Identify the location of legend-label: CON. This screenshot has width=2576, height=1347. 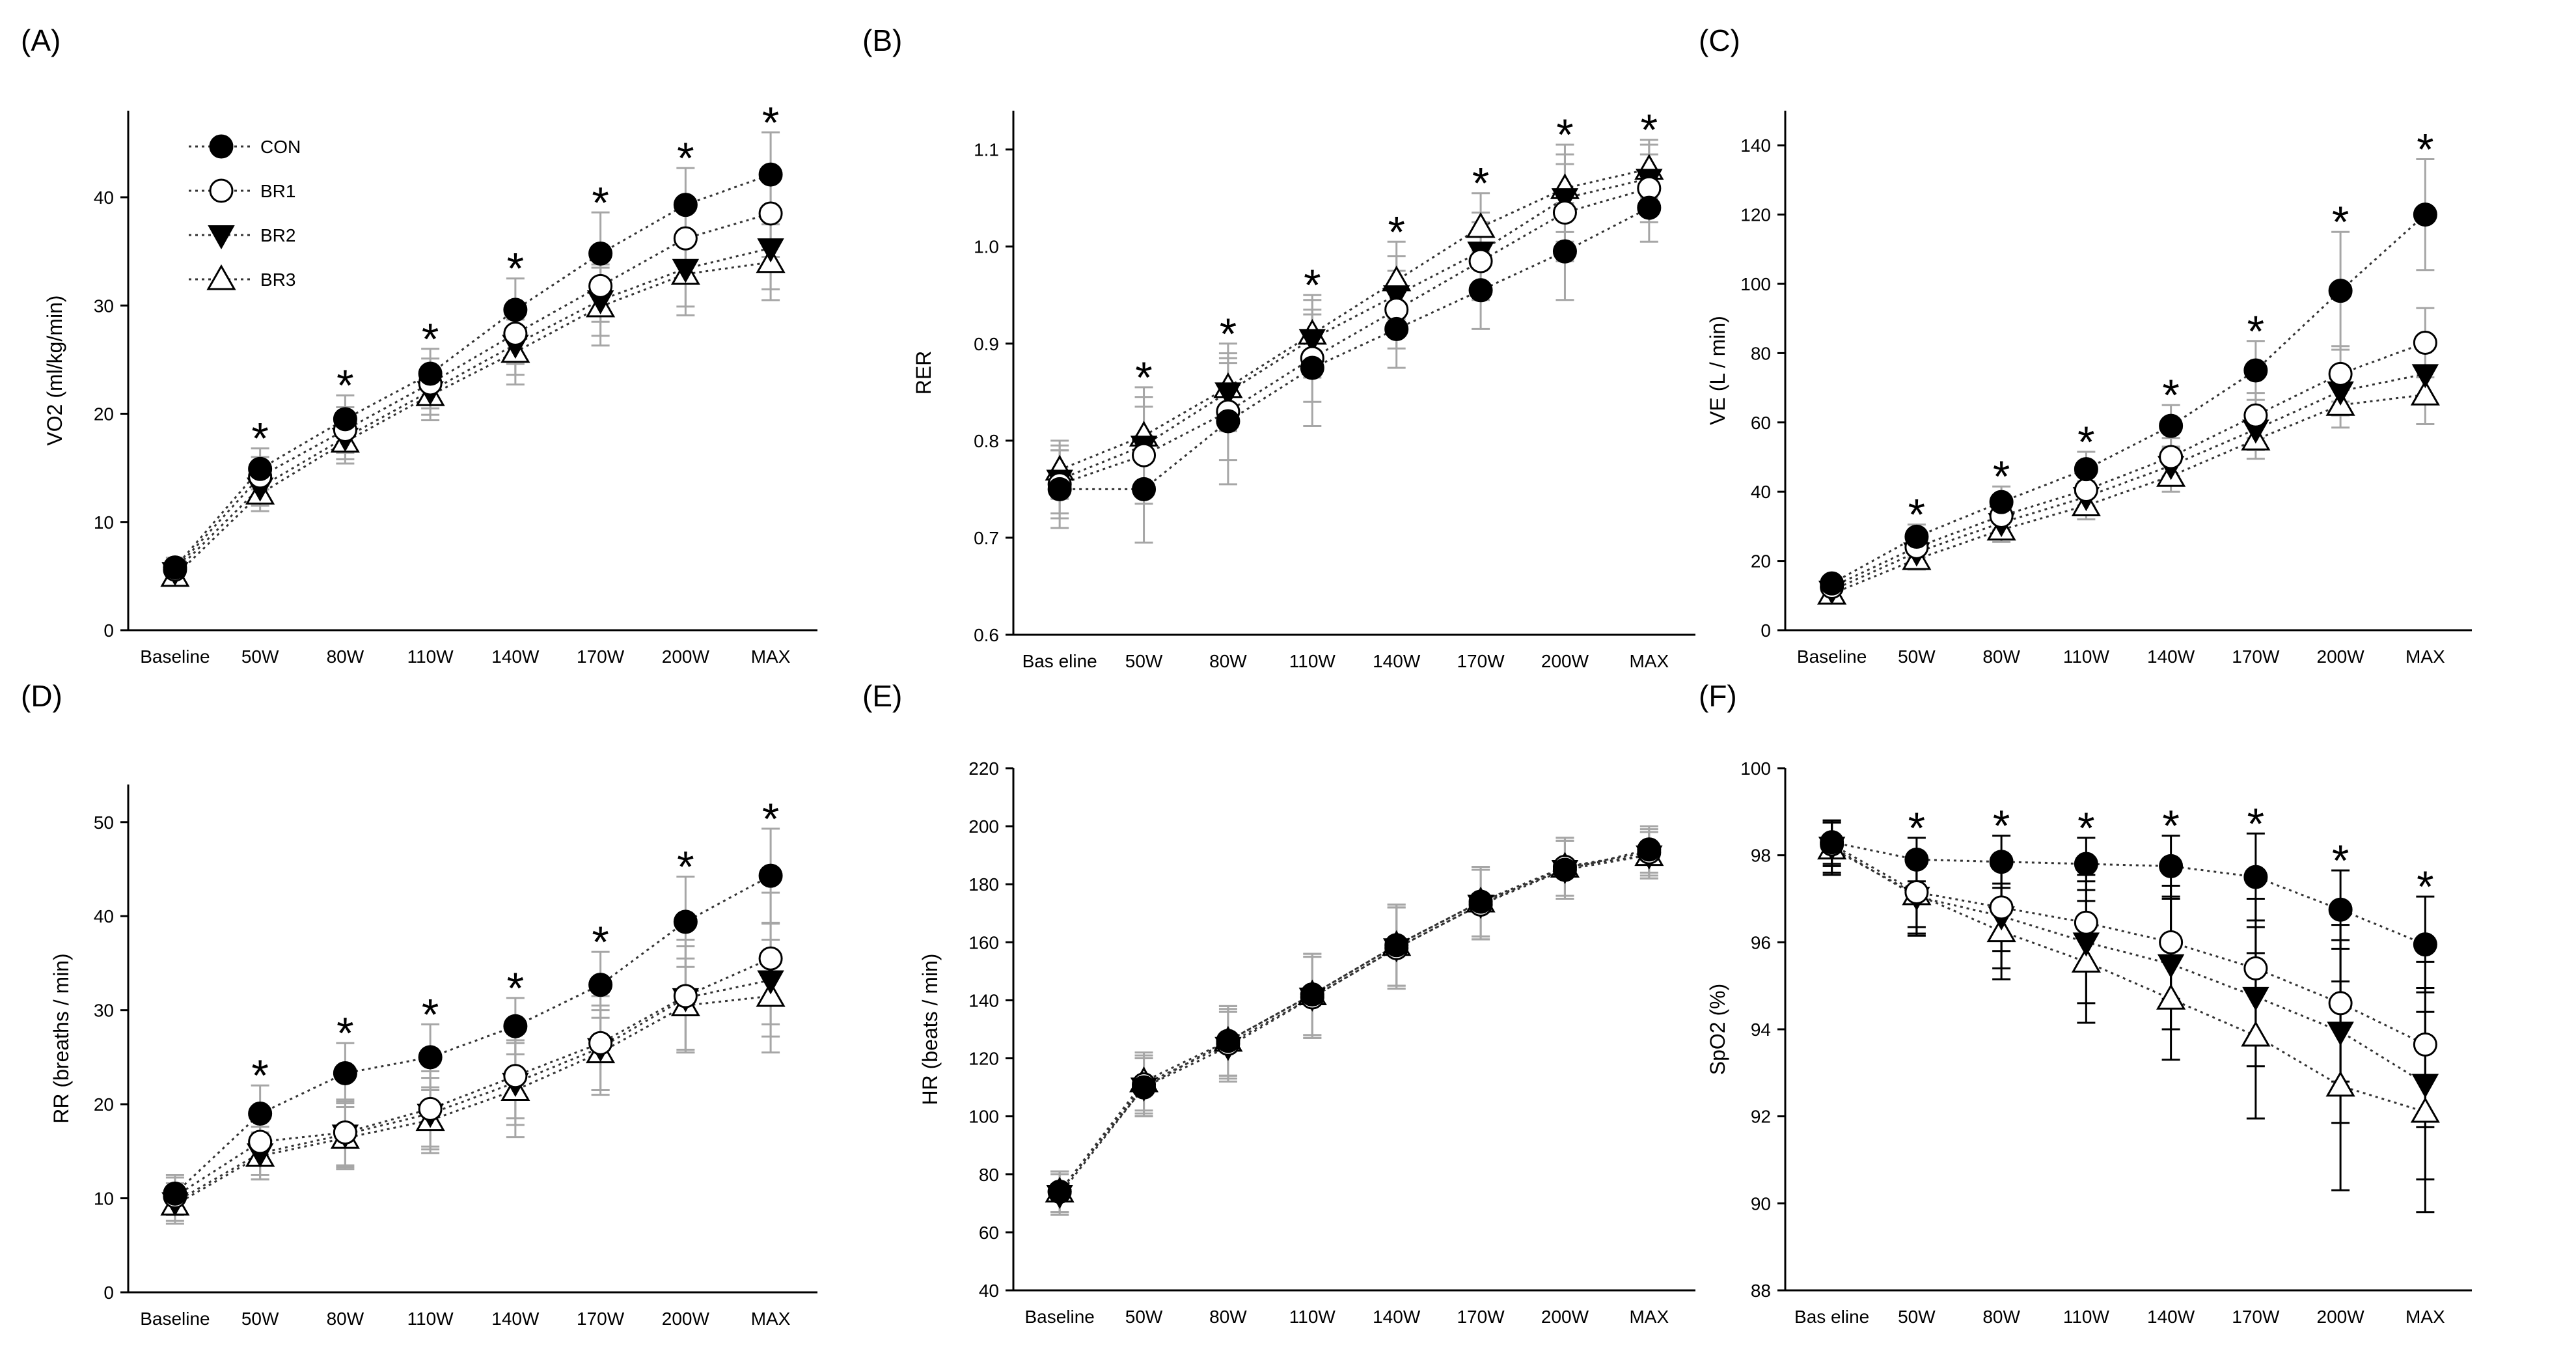
(281, 147).